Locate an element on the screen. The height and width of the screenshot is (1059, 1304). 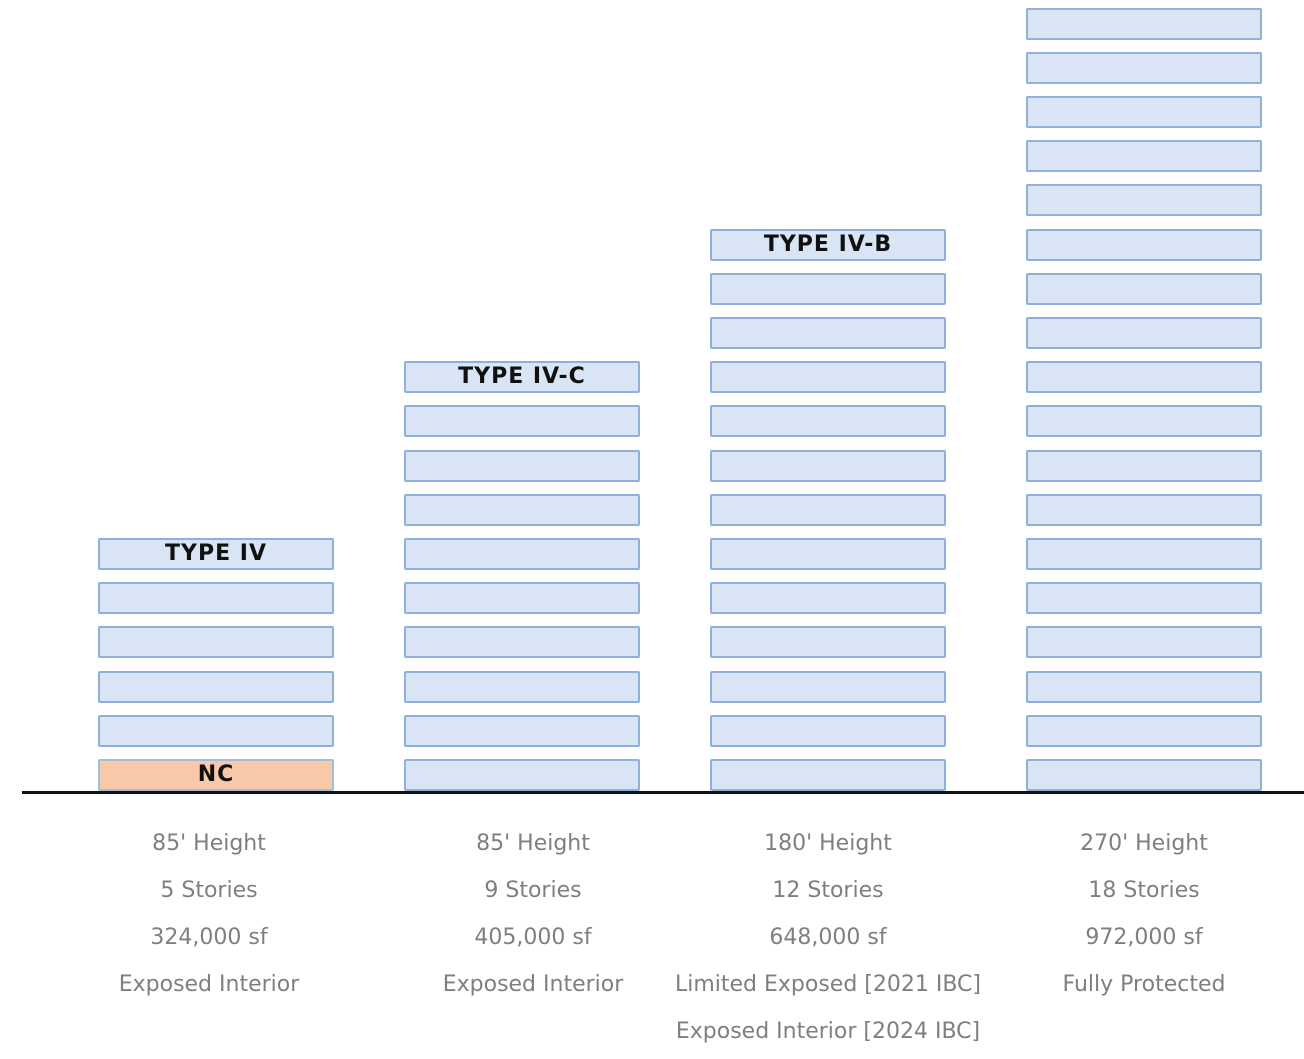
spec-line: 648,000 sf is located at coordinates (828, 937).